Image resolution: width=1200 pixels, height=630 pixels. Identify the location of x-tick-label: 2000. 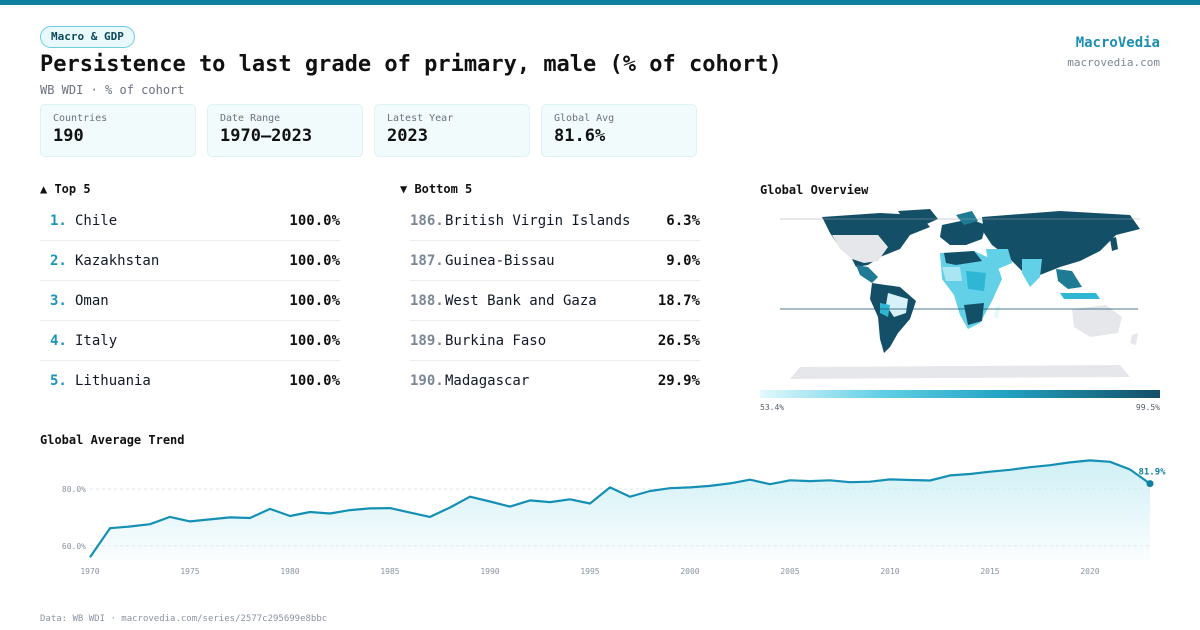
(689, 571).